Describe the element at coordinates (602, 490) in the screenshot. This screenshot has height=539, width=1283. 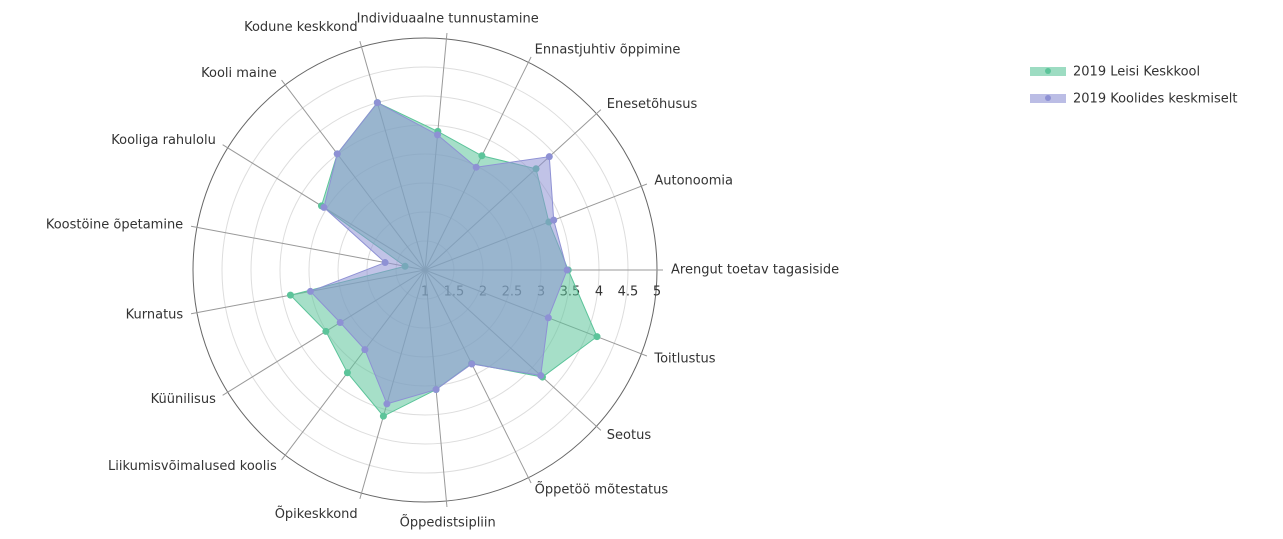
I see `axis-label: Õppetöö mõtestatus` at that location.